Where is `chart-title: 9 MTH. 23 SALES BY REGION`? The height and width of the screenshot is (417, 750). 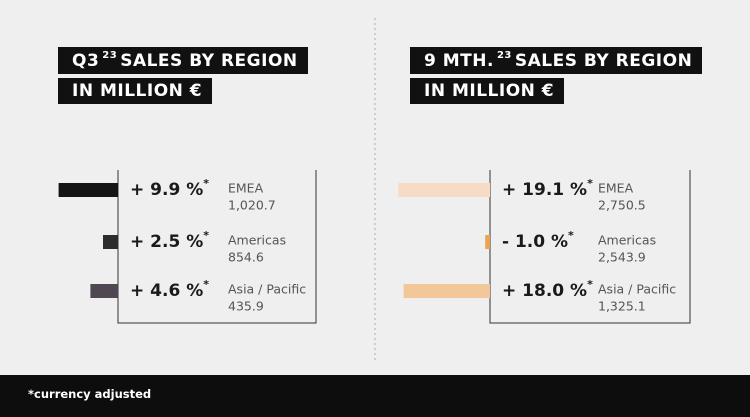
chart-title: 9 MTH. 23 SALES BY REGION is located at coordinates (556, 60).